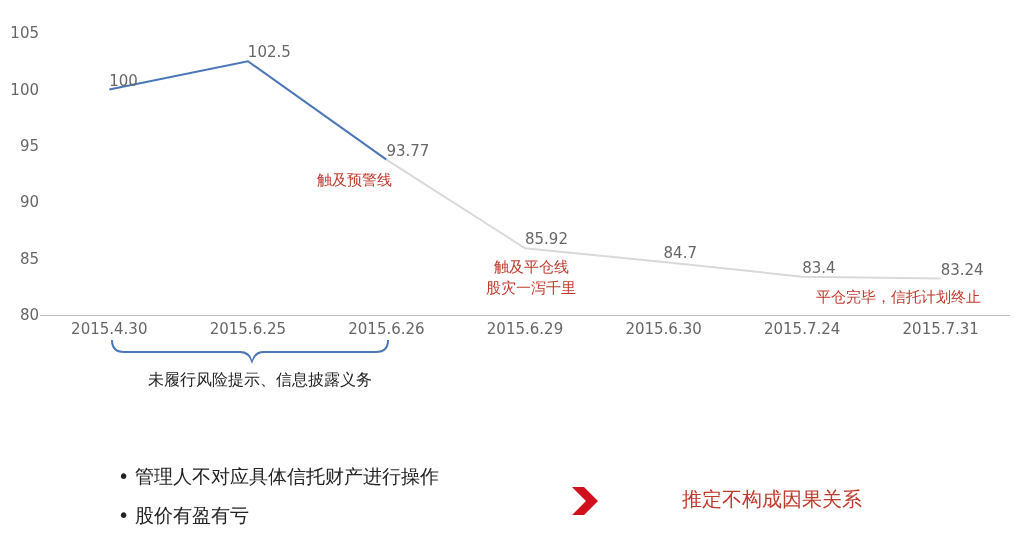 The height and width of the screenshot is (543, 1024). Describe the element at coordinates (680, 253) in the screenshot. I see `data-label: 84.7` at that location.